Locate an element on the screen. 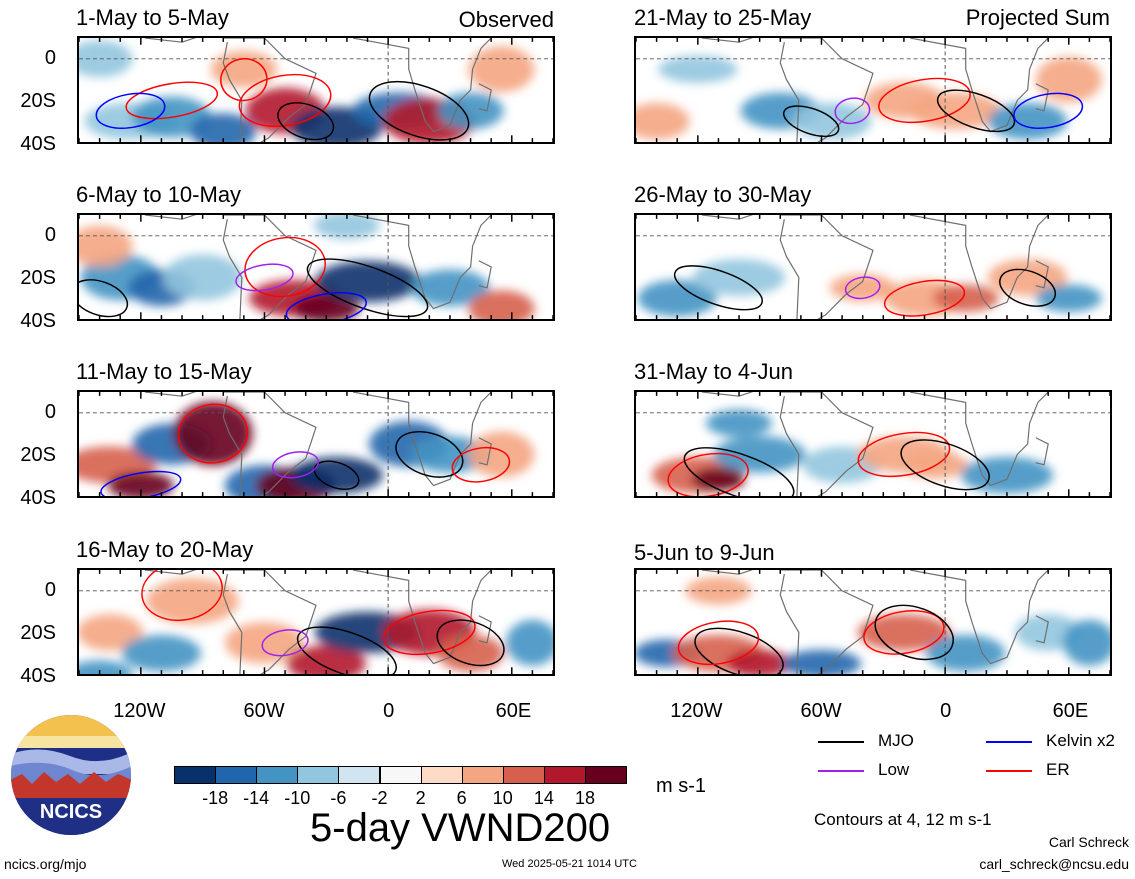 This screenshot has height=879, width=1135. colorbar-tick-label: -6 is located at coordinates (338, 798).